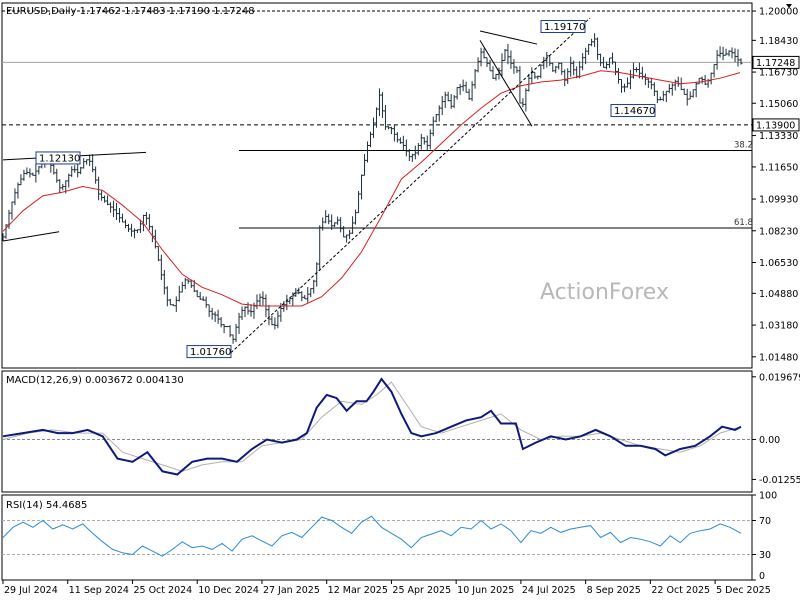 The width and height of the screenshot is (800, 600). I want to click on rsi-tick-label: 30, so click(765, 555).